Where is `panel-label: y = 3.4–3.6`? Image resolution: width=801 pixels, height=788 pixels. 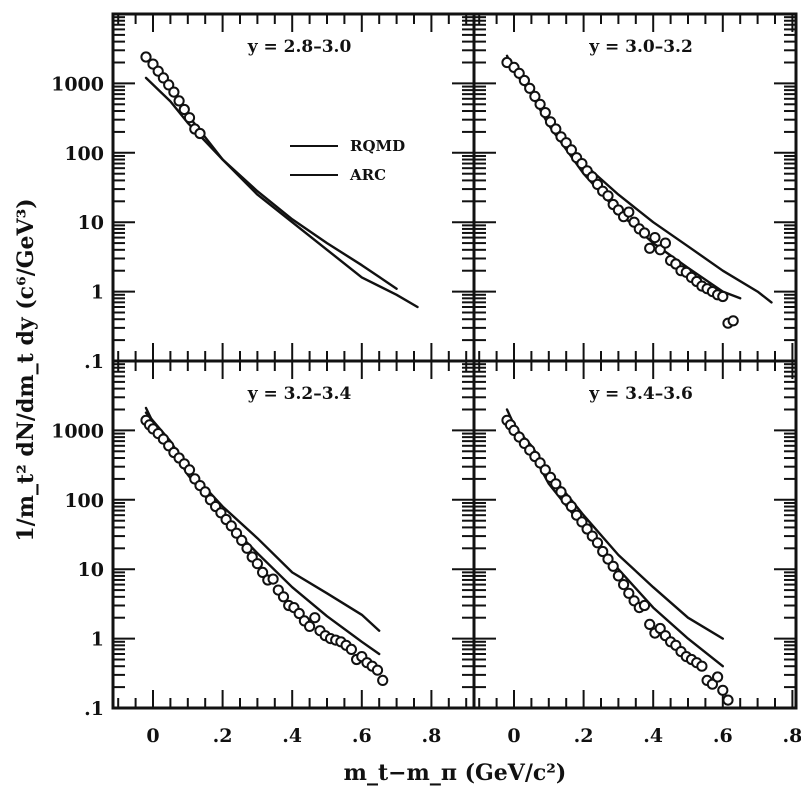
panel-label: y = 3.4–3.6 is located at coordinates (640, 394).